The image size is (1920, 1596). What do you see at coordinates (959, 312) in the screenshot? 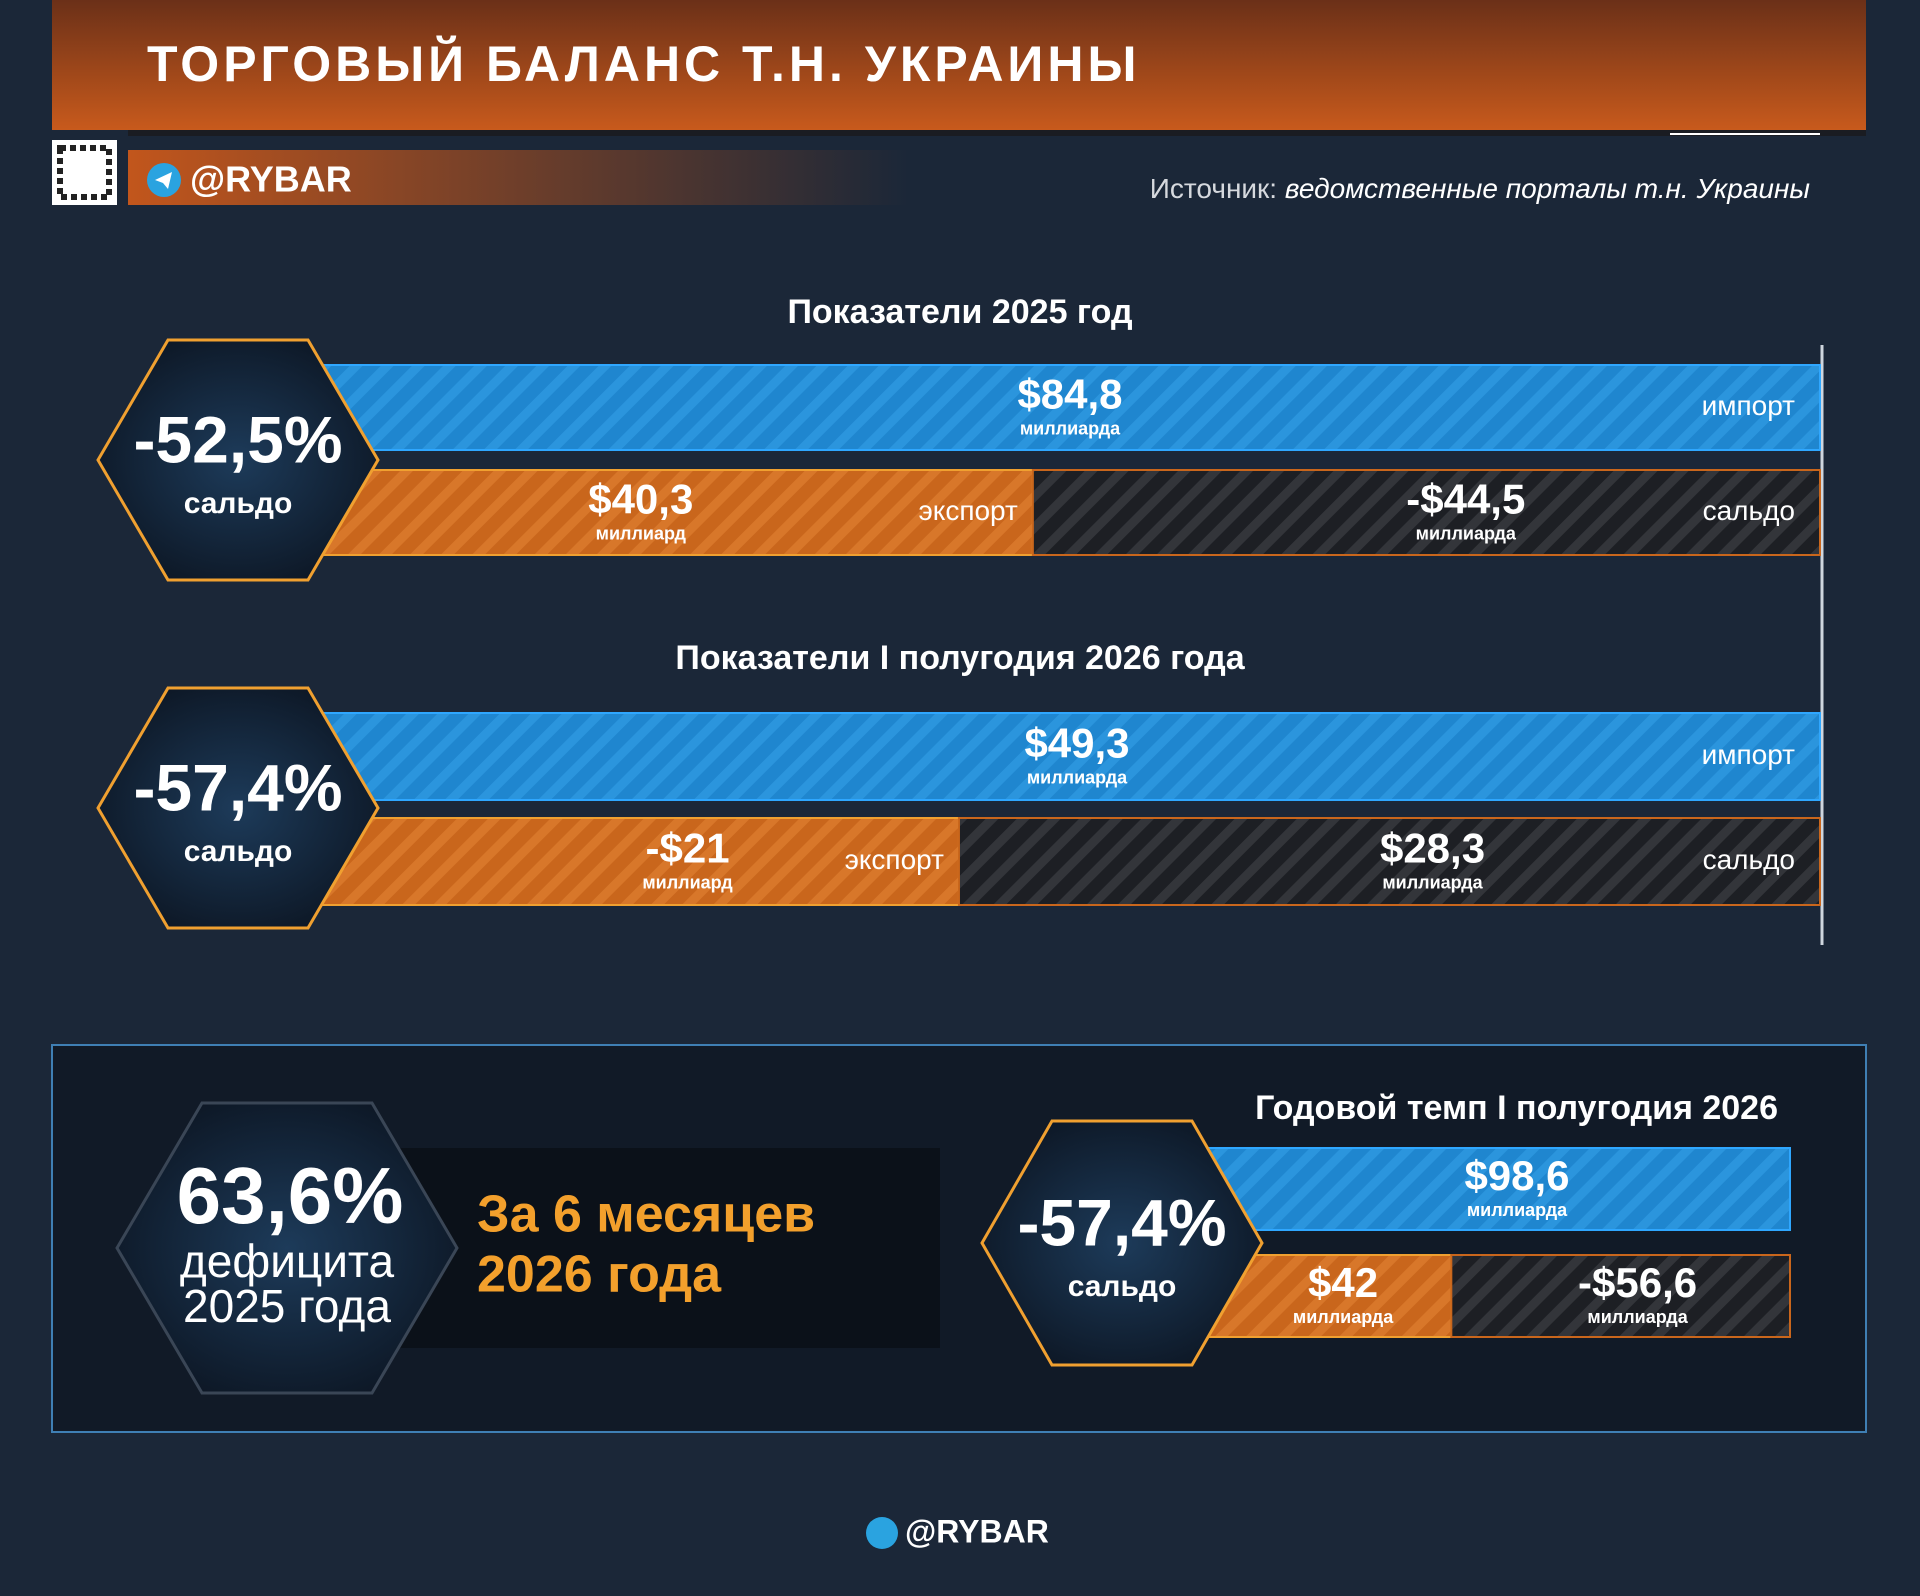
I see `section-title: Показатели 2025 год` at bounding box center [959, 312].